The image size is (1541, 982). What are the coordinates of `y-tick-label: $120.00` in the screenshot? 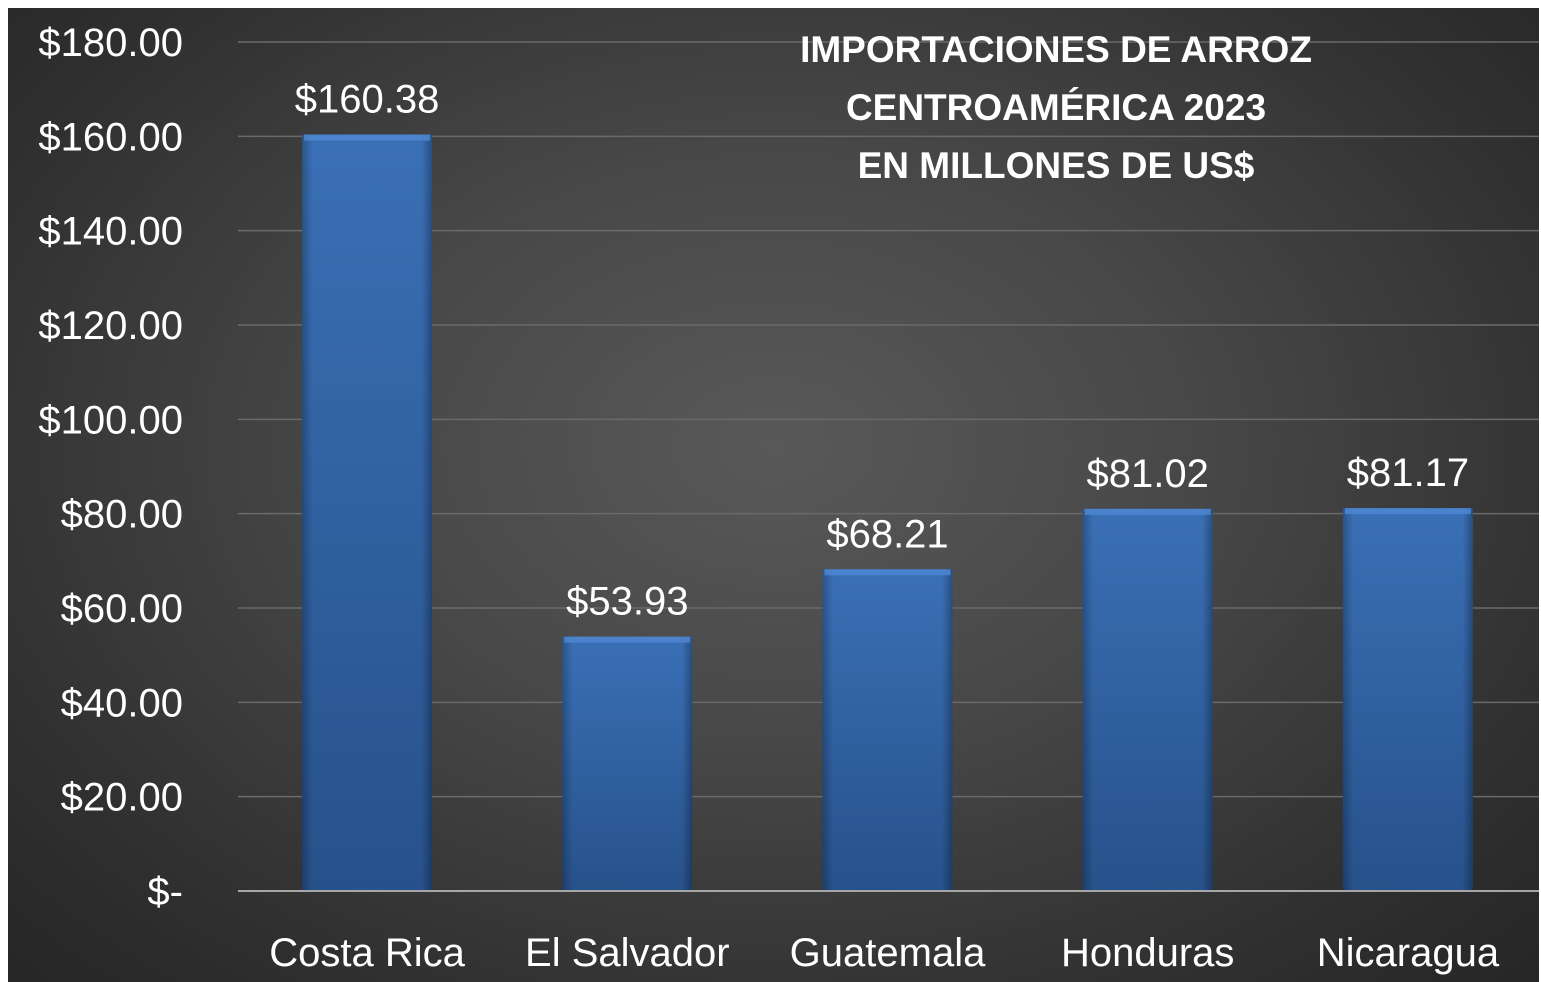 It's located at (110, 326).